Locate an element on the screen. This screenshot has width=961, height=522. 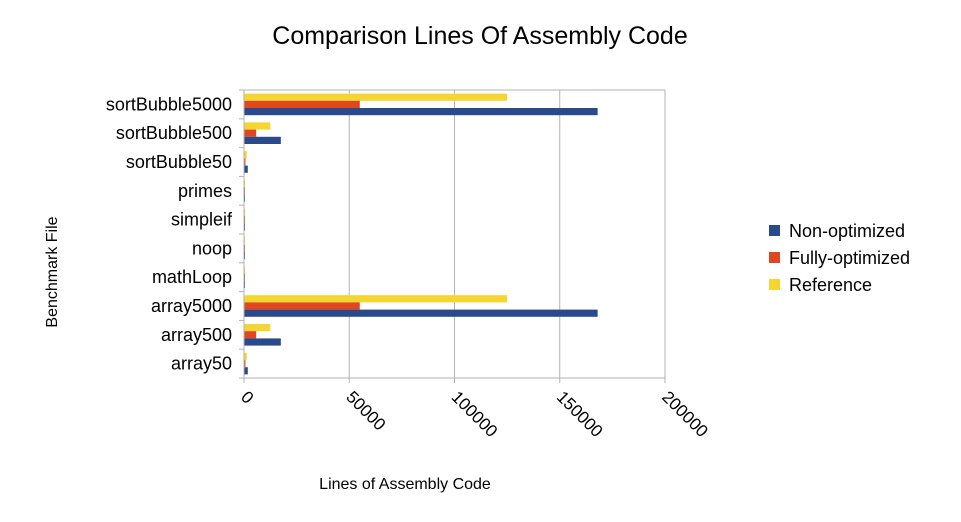
legend-label: Fully-optimized is located at coordinates (849, 258).